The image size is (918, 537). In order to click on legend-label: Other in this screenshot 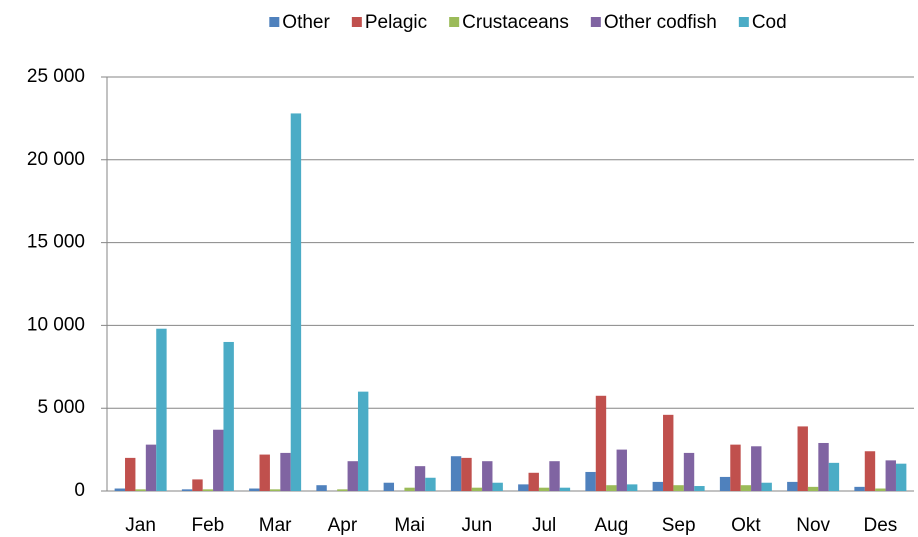, I will do `click(306, 22)`.